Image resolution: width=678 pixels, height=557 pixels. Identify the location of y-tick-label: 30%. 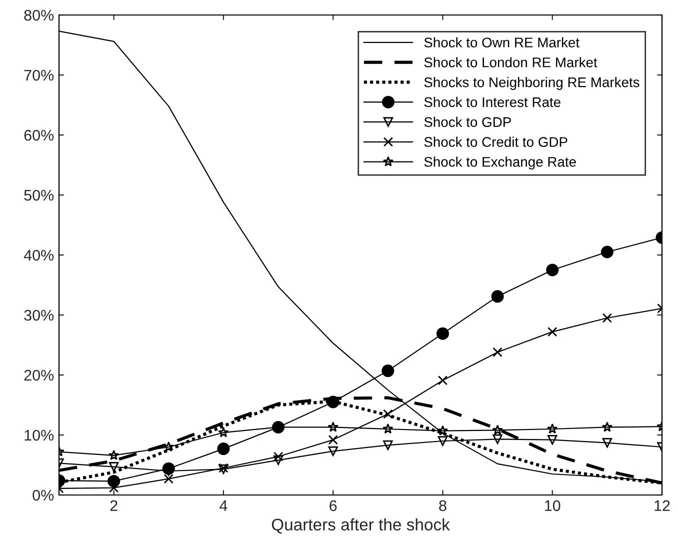
(39, 315).